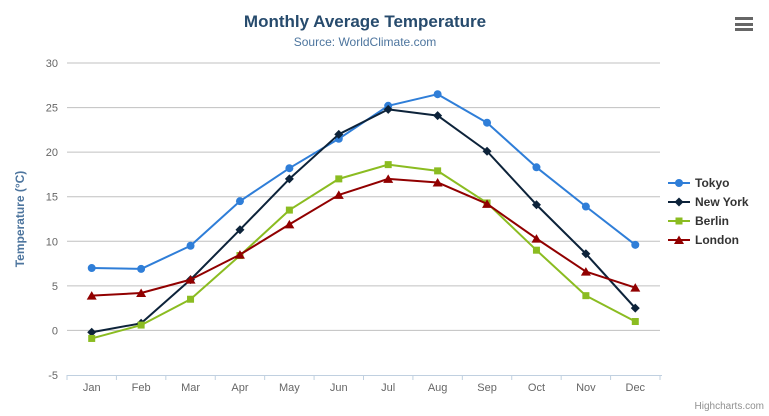  Describe the element at coordinates (365, 21) in the screenshot. I see `chart-title: Monthly Average Temperature` at that location.